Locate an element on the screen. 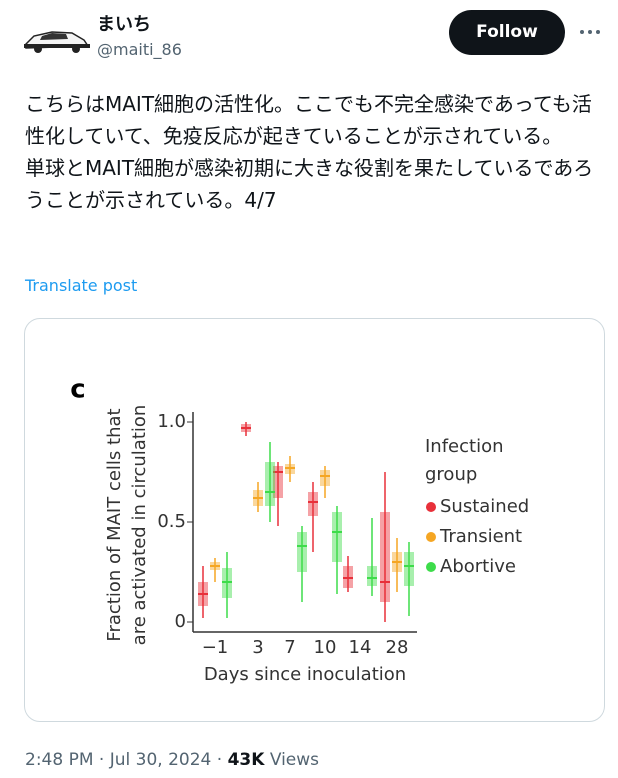 The width and height of the screenshot is (618, 778). legend-title: group is located at coordinates (451, 474).